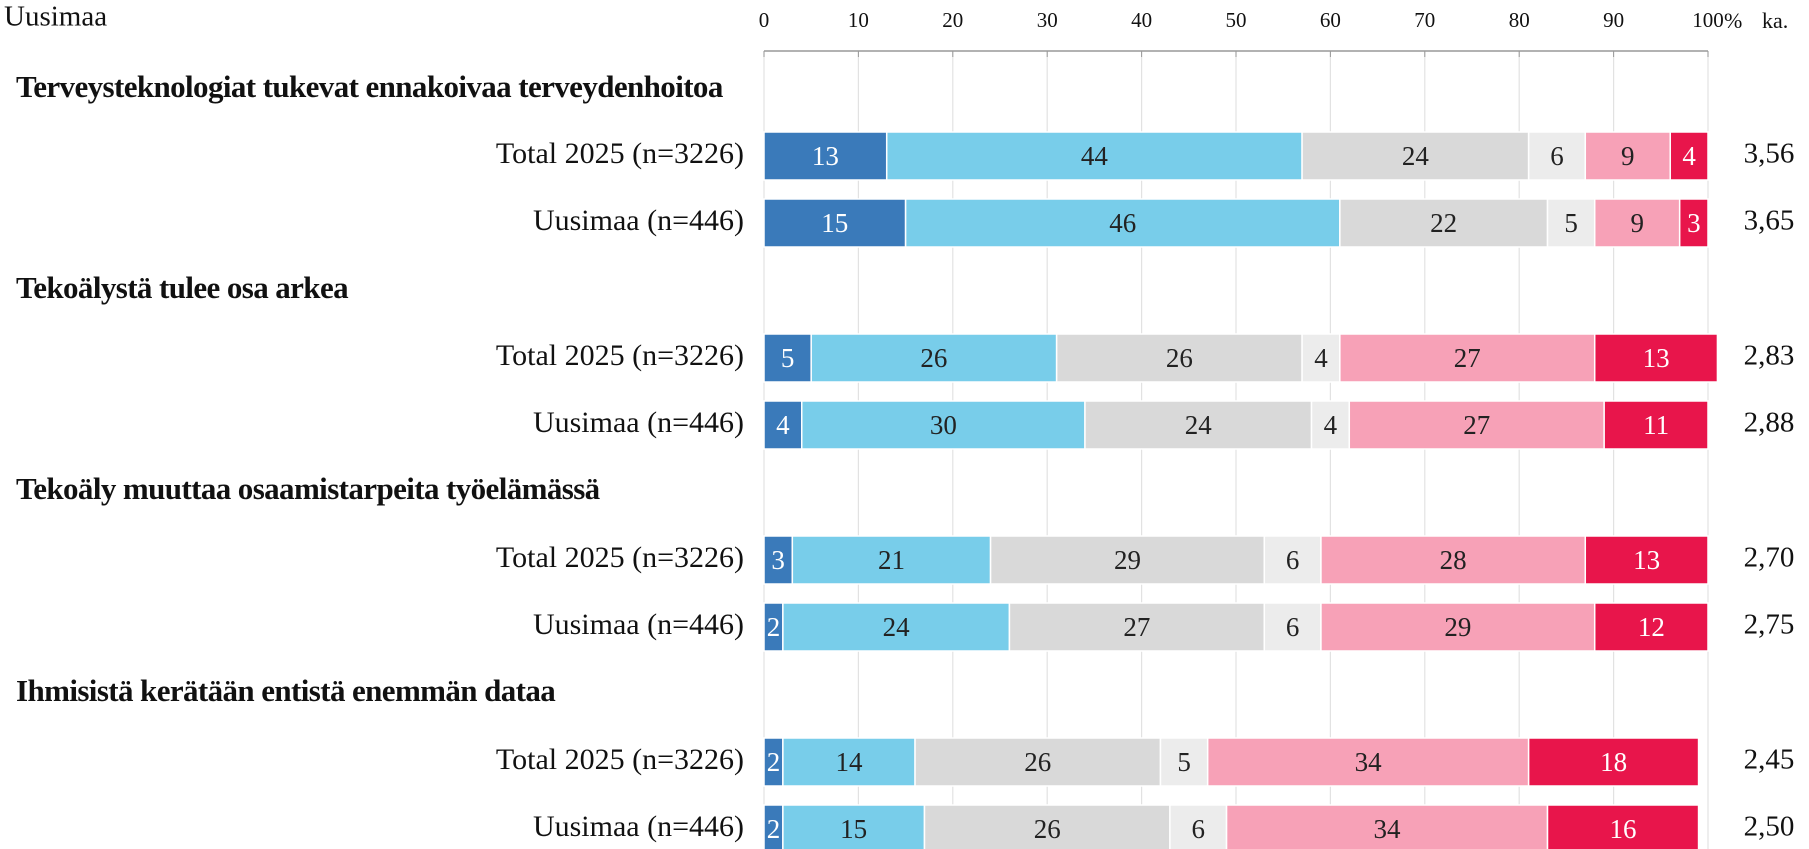 The height and width of the screenshot is (849, 1809). Describe the element at coordinates (1613, 20) in the screenshot. I see `x-tick-label: 90` at that location.